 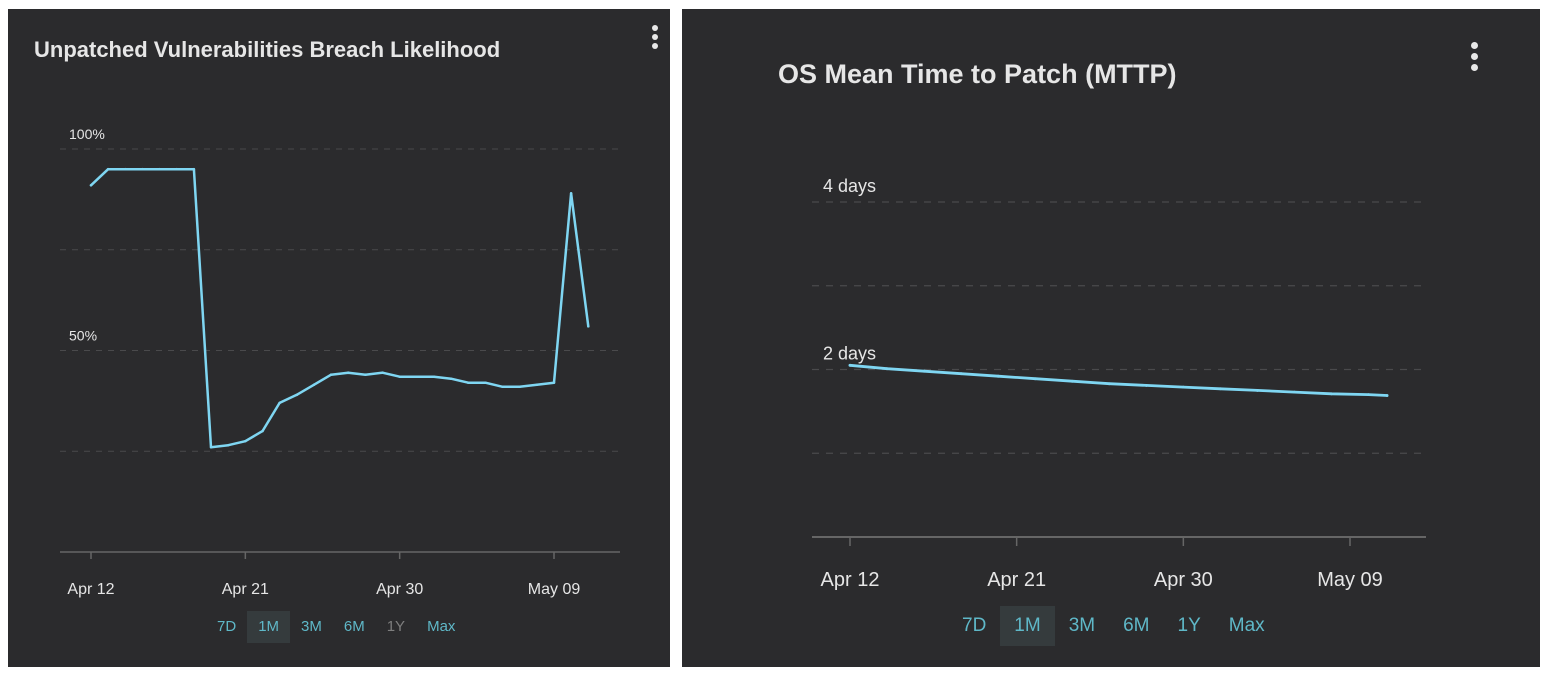 I want to click on card-title: OS Mean Time to Patch (MTTP), so click(x=977, y=74).